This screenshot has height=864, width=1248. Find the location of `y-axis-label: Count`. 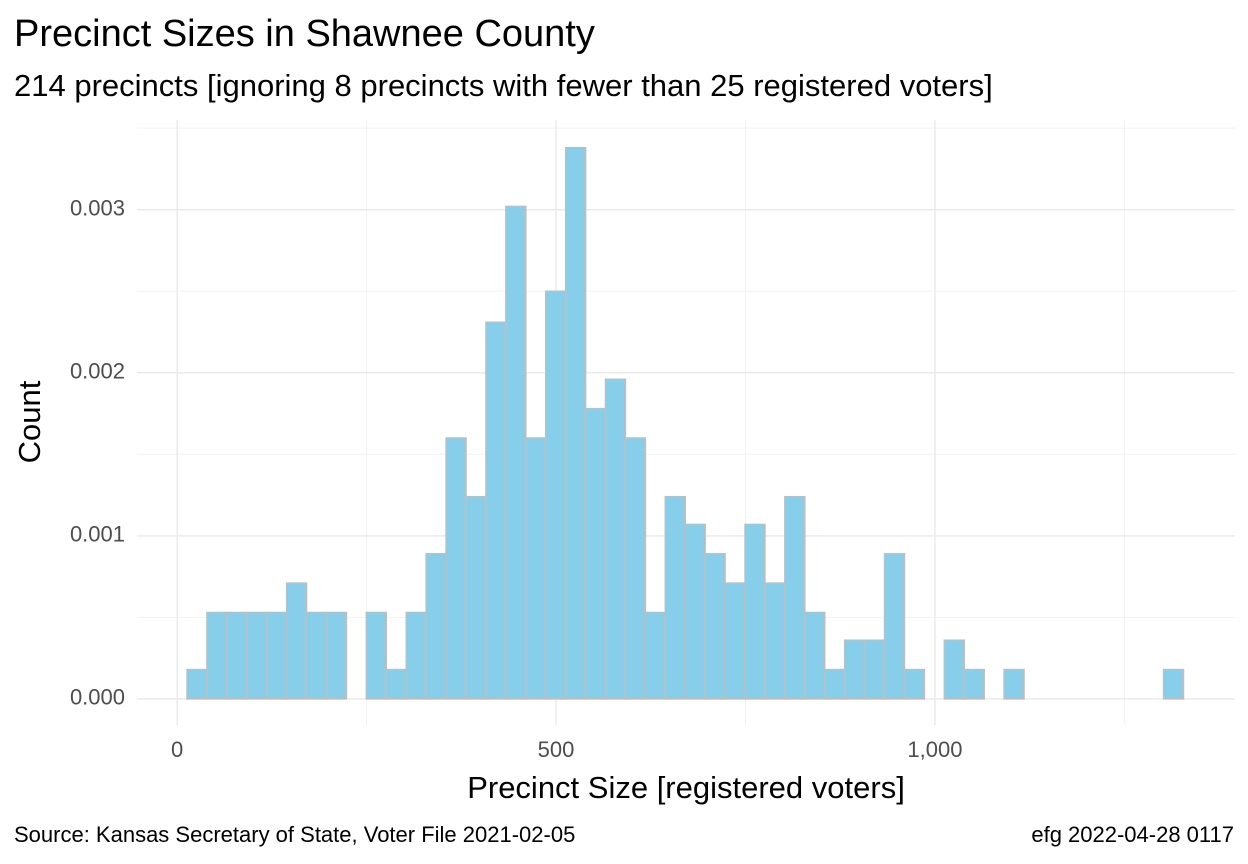

y-axis-label: Count is located at coordinates (29, 421).